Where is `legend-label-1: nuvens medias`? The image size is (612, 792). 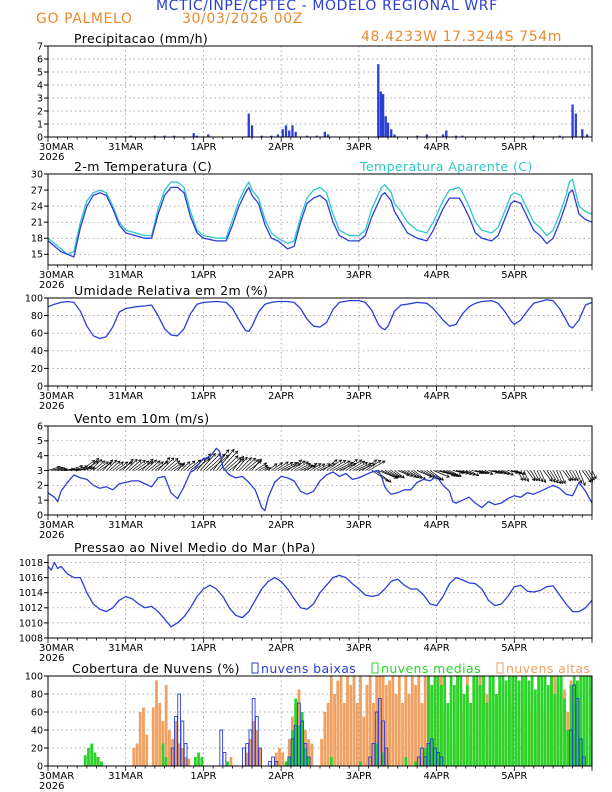 legend-label-1: nuvens medias is located at coordinates (431, 668).